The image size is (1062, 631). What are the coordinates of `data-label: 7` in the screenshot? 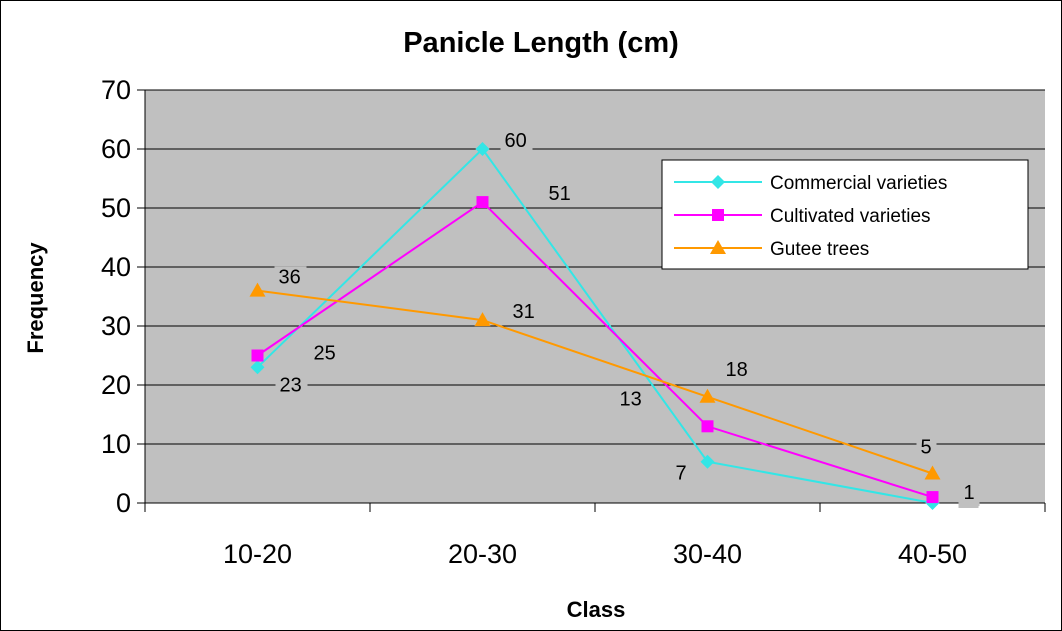 It's located at (681, 474).